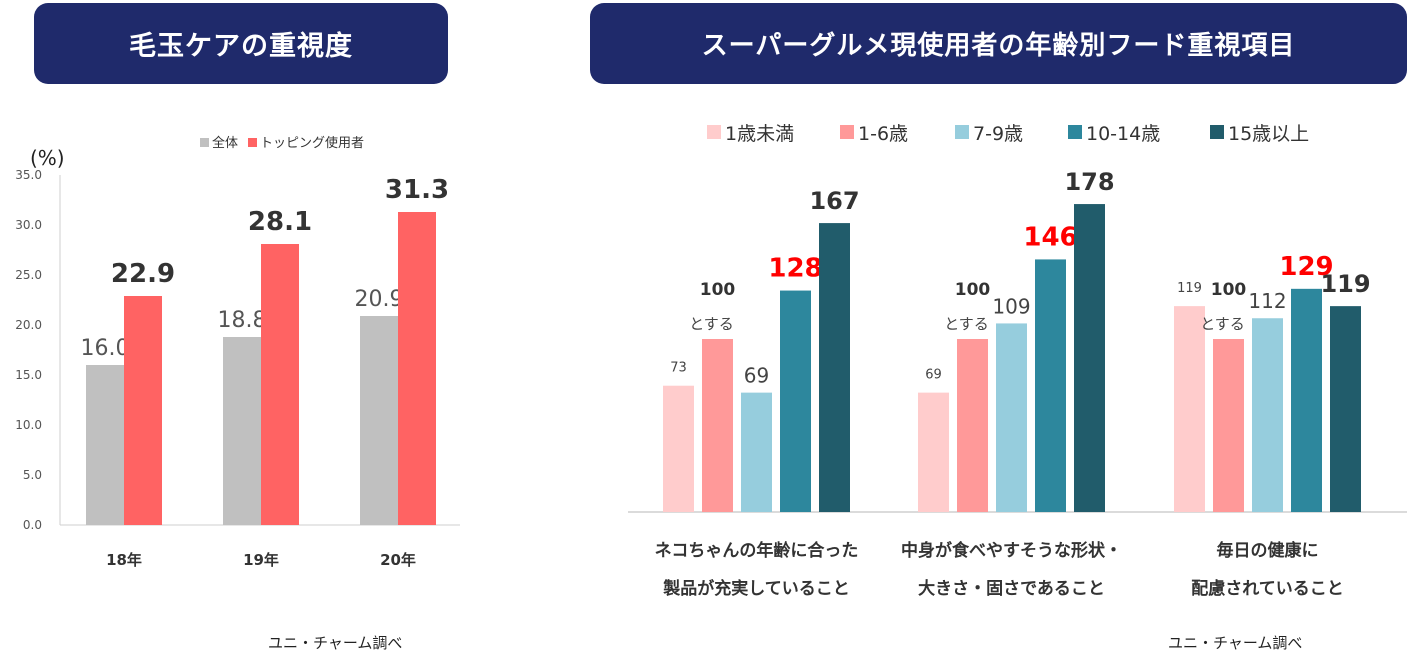  I want to click on y-tick-label: 35.0, so click(28, 175).